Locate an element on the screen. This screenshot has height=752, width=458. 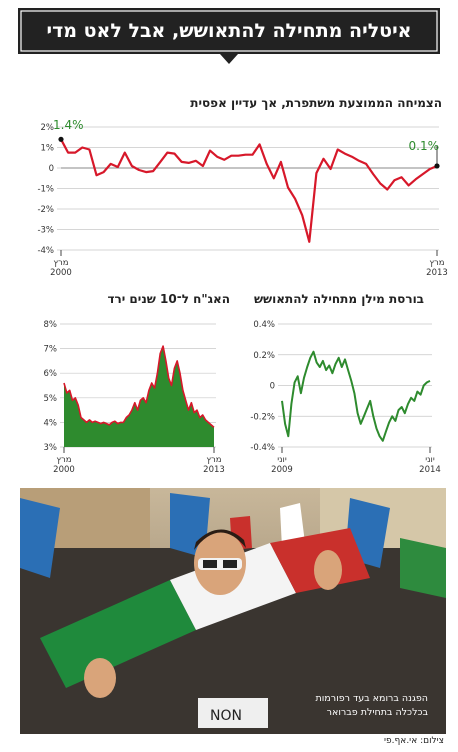
x-tick-label-start: יוני is located at coordinates (282, 460).